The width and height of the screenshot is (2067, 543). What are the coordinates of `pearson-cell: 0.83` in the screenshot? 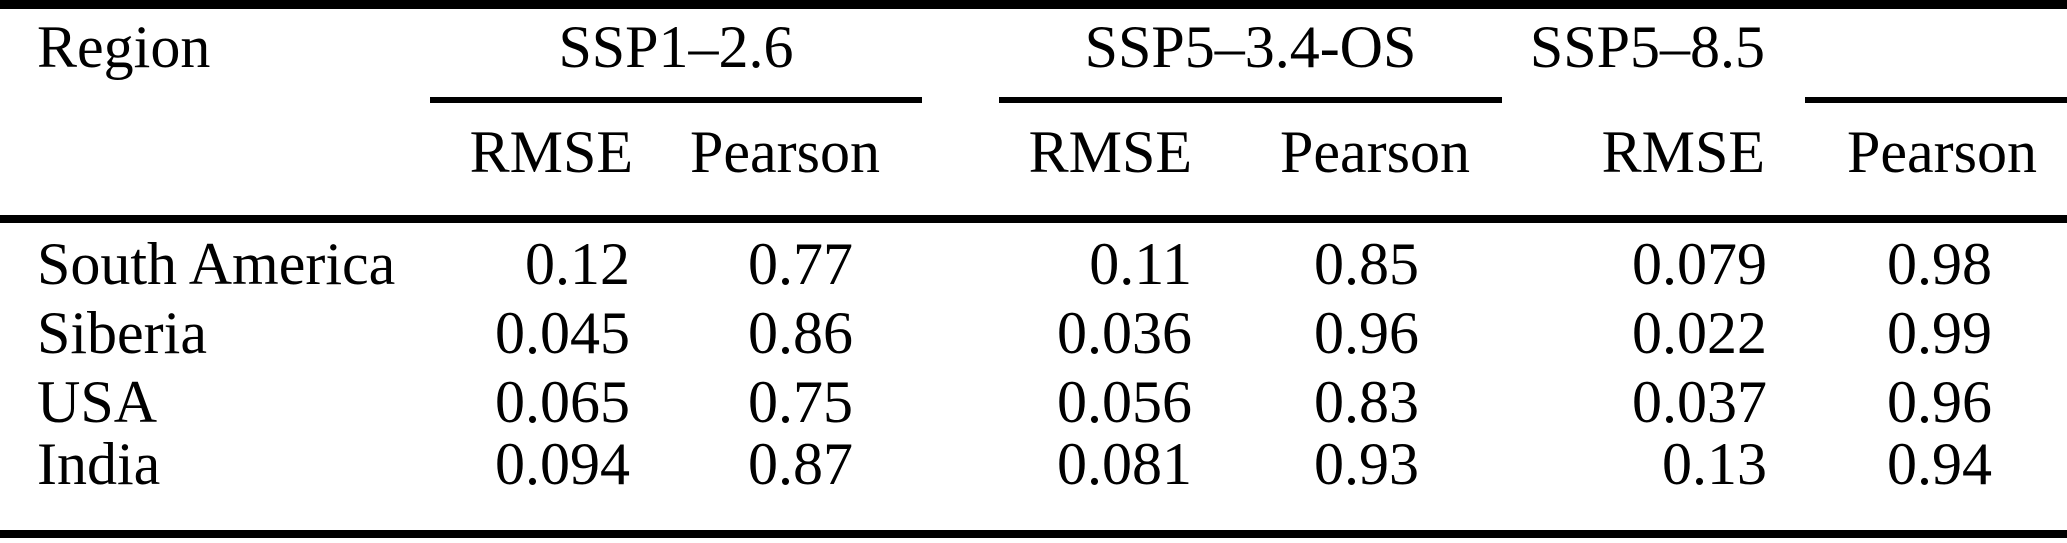 It's located at (1366, 402).